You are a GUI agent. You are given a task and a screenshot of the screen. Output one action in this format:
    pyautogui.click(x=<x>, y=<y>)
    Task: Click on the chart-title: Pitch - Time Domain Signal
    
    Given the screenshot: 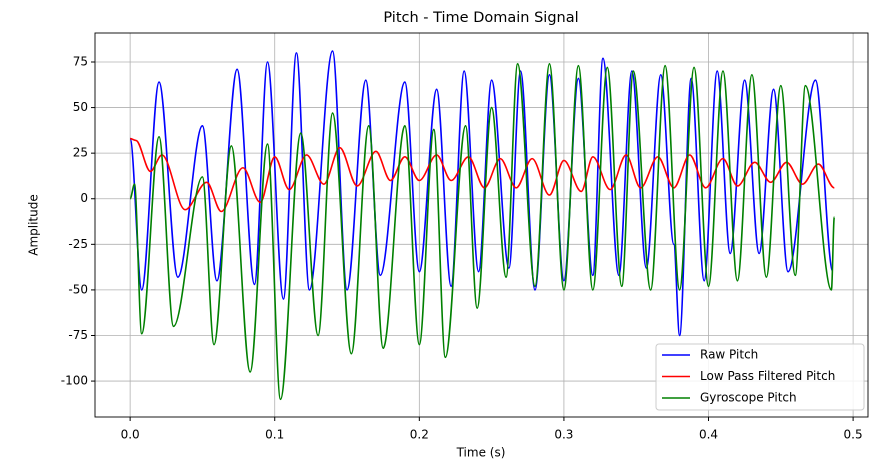 What is the action you would take?
    pyautogui.click(x=480, y=18)
    